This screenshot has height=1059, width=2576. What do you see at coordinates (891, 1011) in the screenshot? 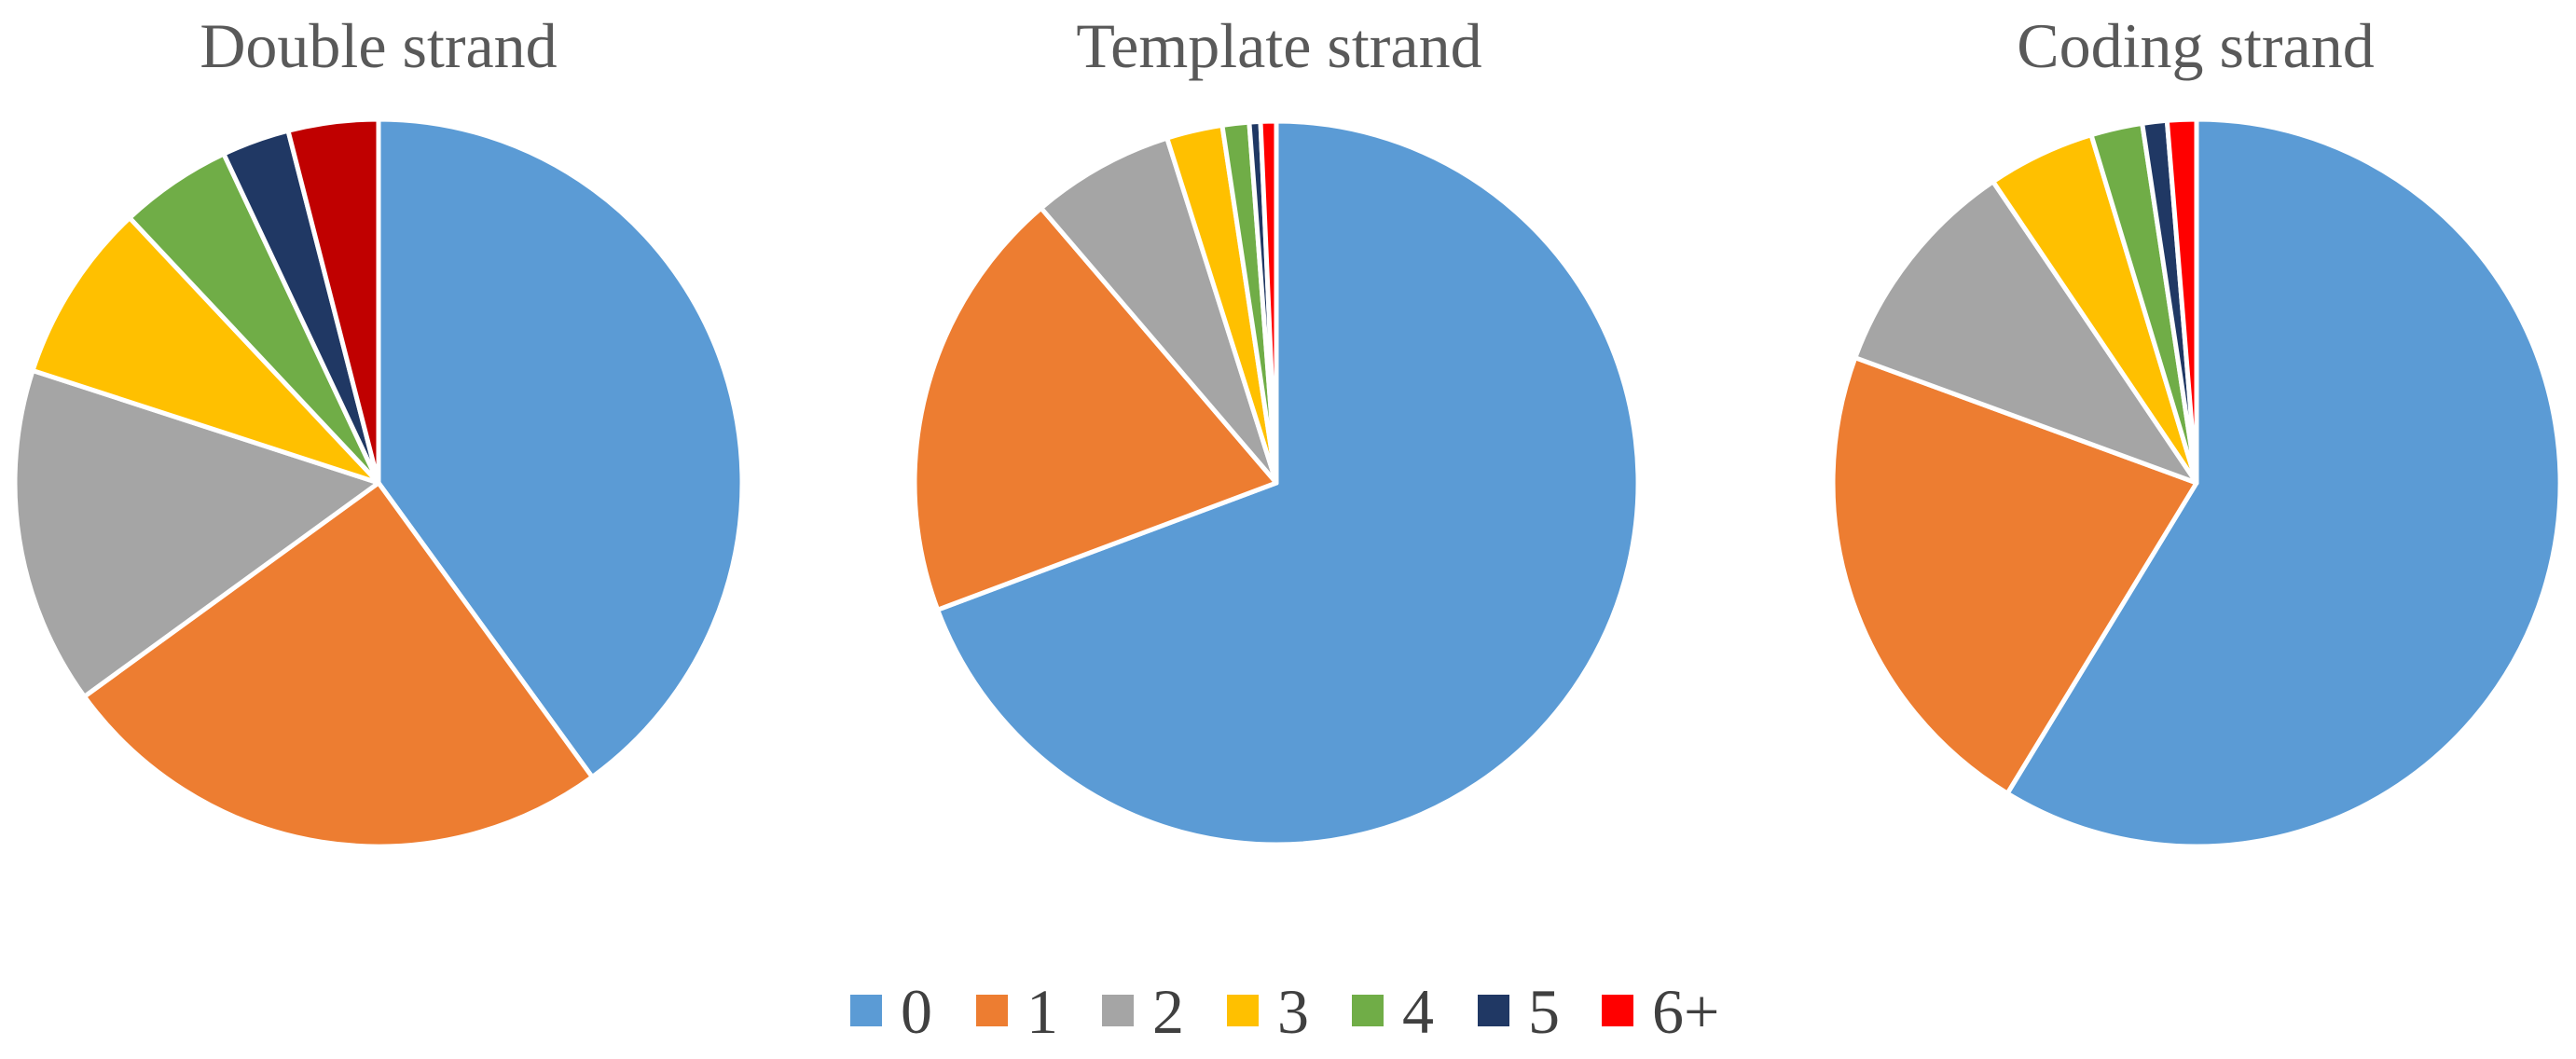
I see `legend-item-0: 0` at bounding box center [891, 1011].